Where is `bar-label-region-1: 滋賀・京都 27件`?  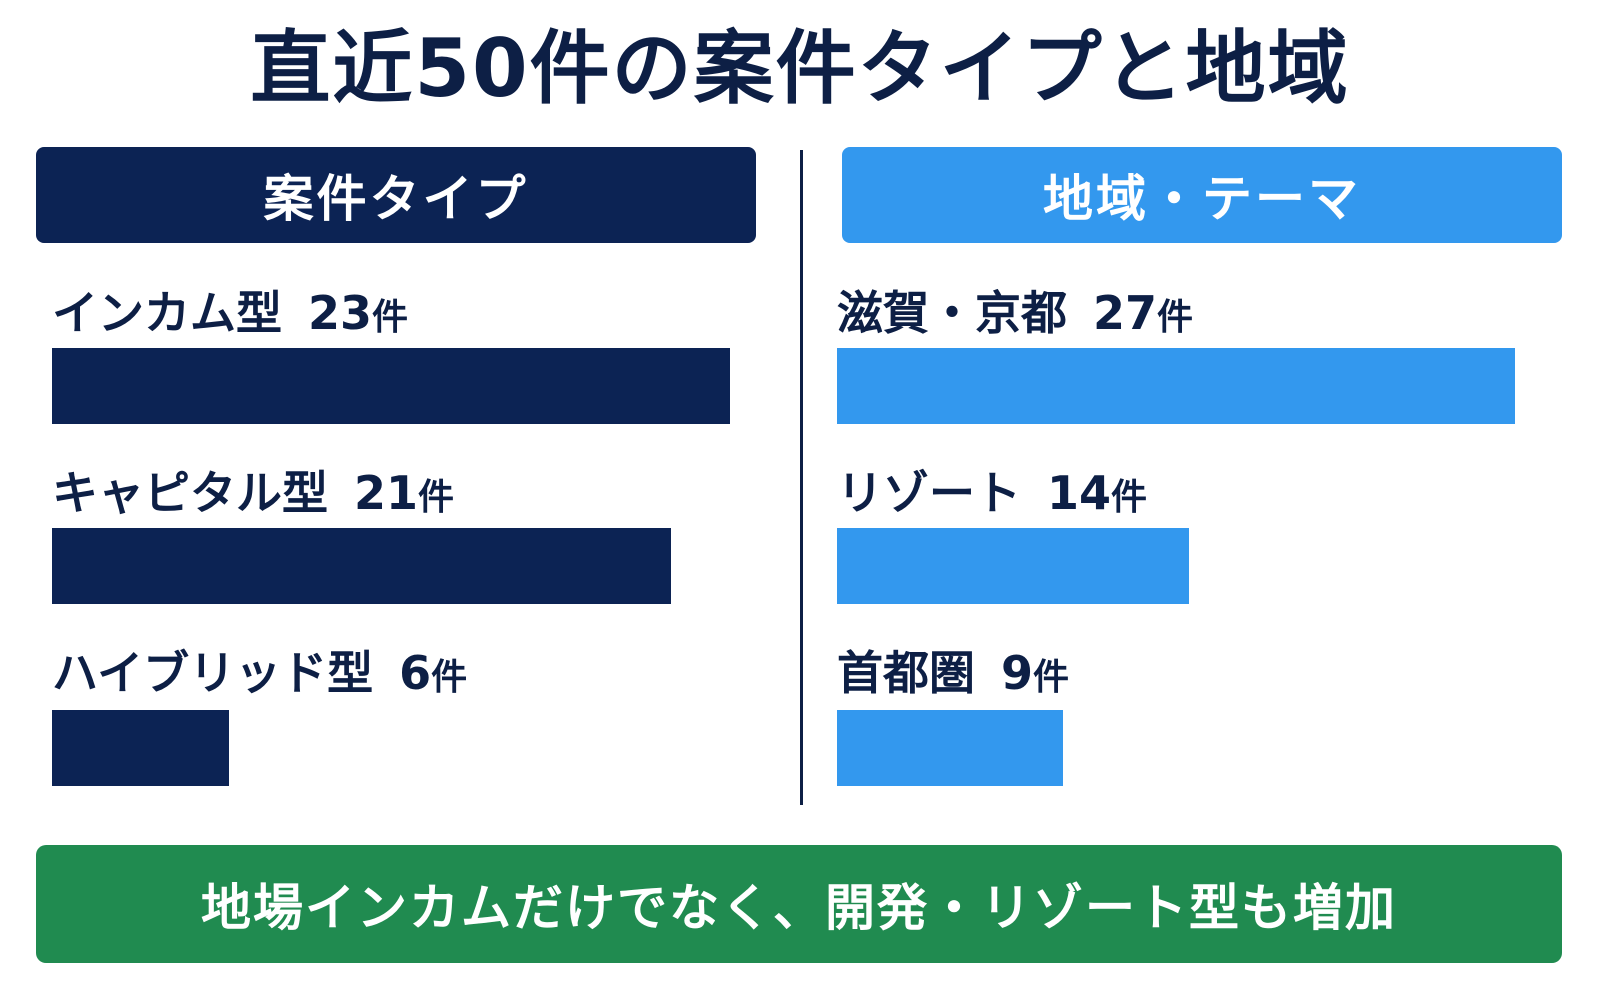
bar-label-region-1: 滋賀・京都 27件 is located at coordinates (1015, 315).